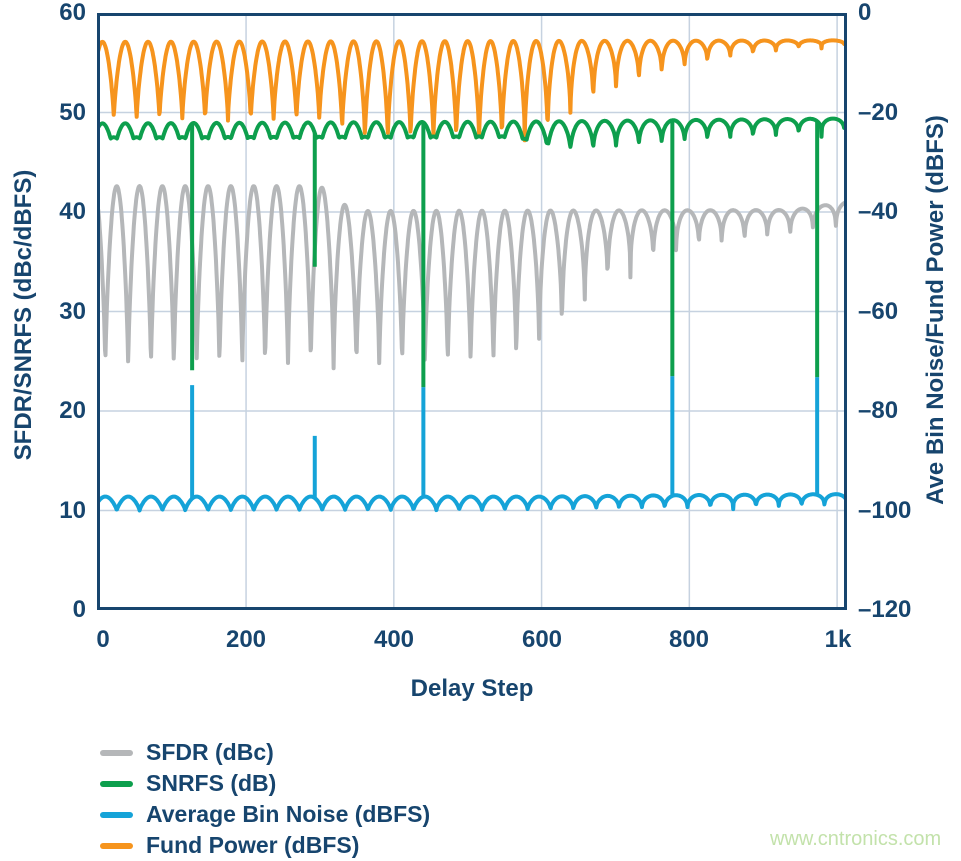 This screenshot has height=861, width=961. What do you see at coordinates (103, 639) in the screenshot?
I see `x-axis-tick-0: 0` at bounding box center [103, 639].